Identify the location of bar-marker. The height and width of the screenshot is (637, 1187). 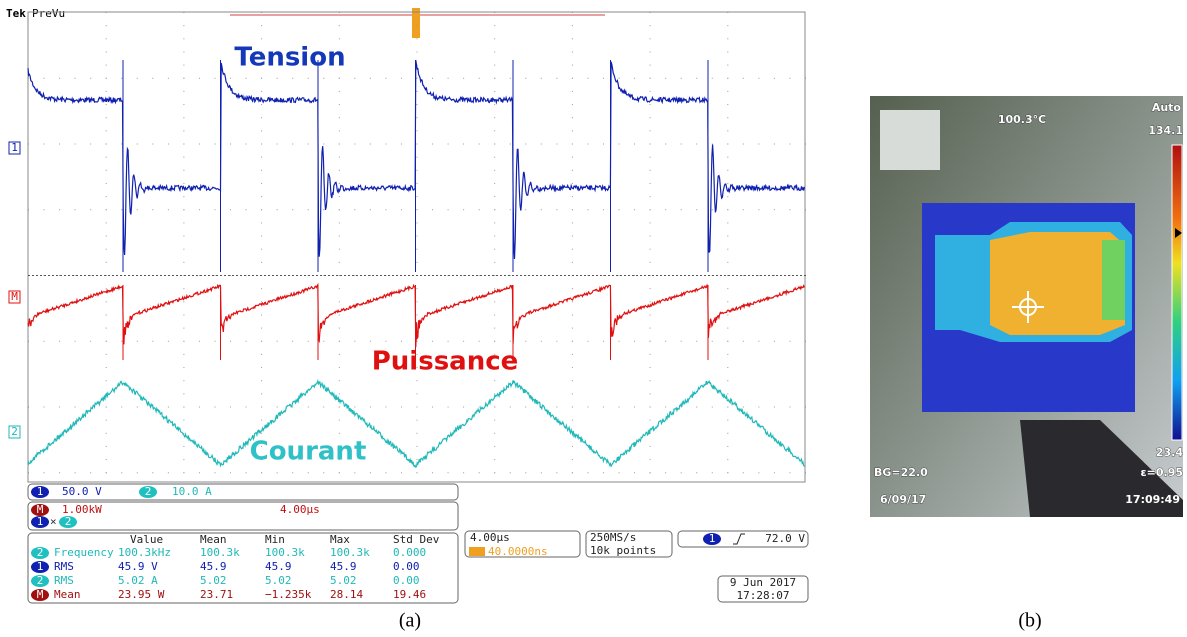
(1178, 233).